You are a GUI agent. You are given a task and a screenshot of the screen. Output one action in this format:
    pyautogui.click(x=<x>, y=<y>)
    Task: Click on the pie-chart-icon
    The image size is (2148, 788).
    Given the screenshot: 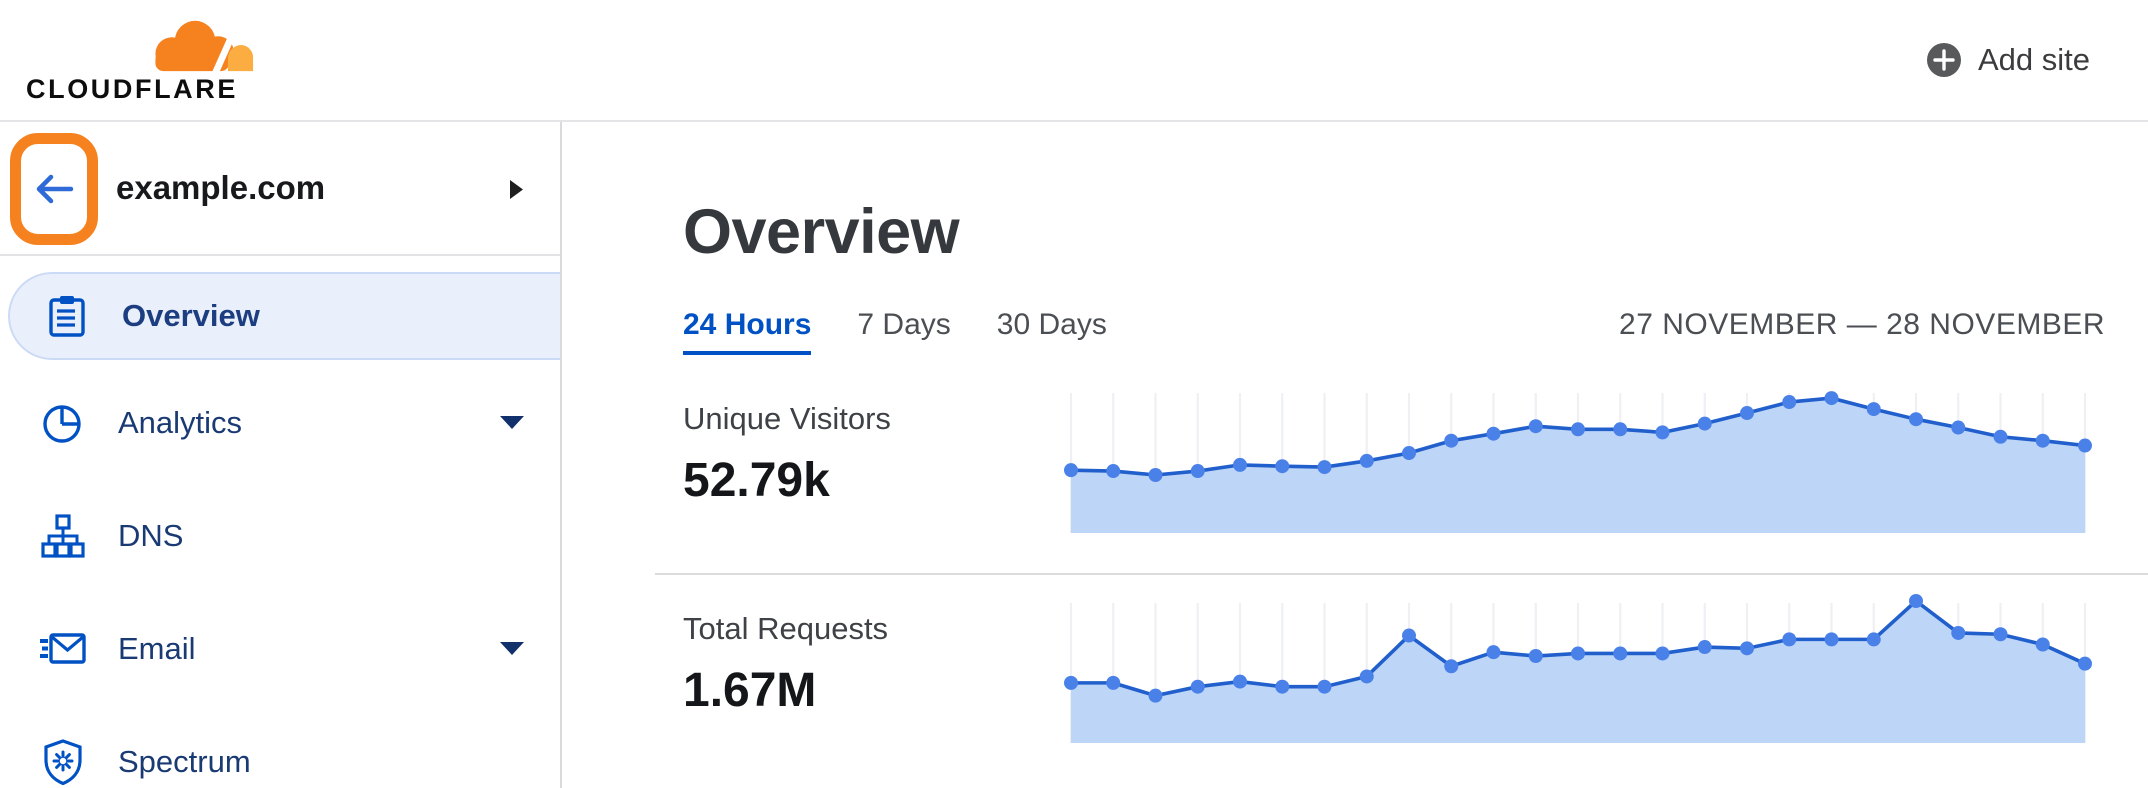 What is the action you would take?
    pyautogui.click(x=62, y=423)
    